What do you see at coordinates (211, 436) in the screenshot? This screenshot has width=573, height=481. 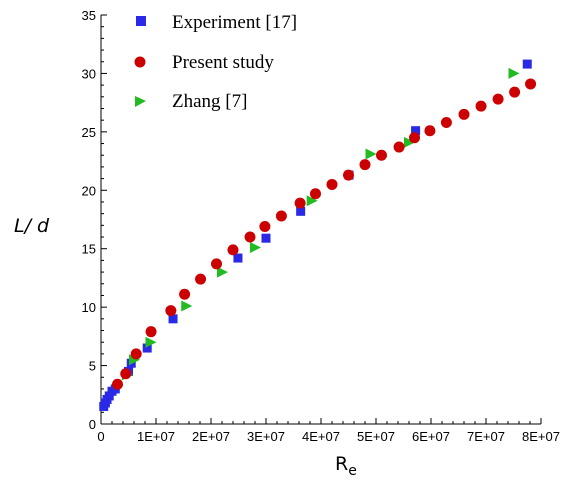 I see `x-tick-label: 2E+07` at bounding box center [211, 436].